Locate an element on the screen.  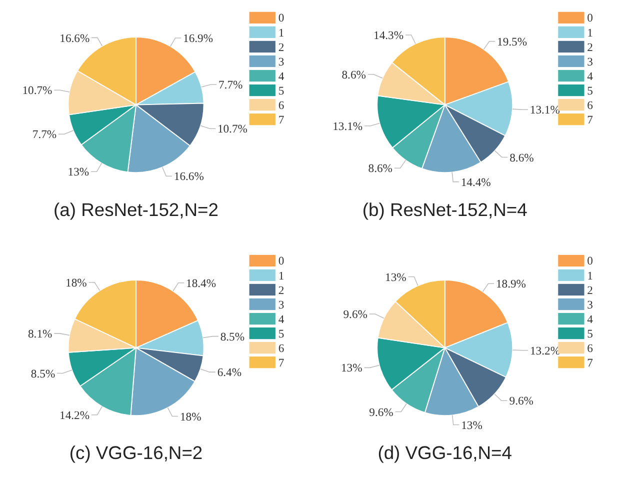
data-label: 8.1% is located at coordinates (40, 334).